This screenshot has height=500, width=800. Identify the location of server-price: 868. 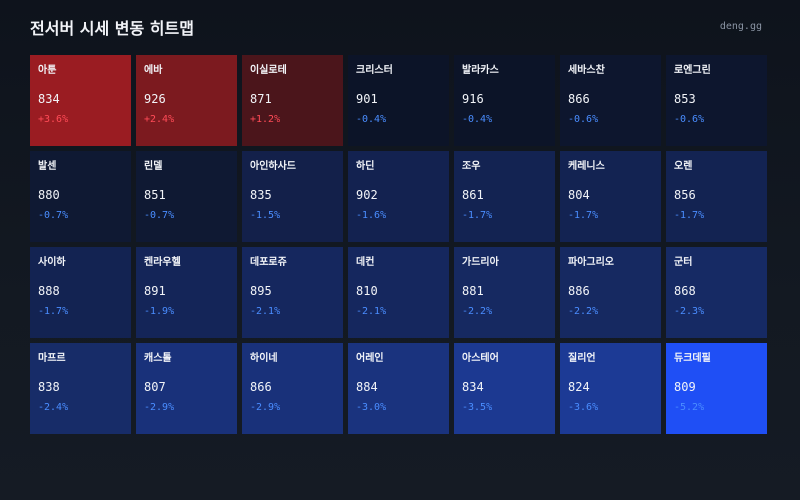
(685, 291).